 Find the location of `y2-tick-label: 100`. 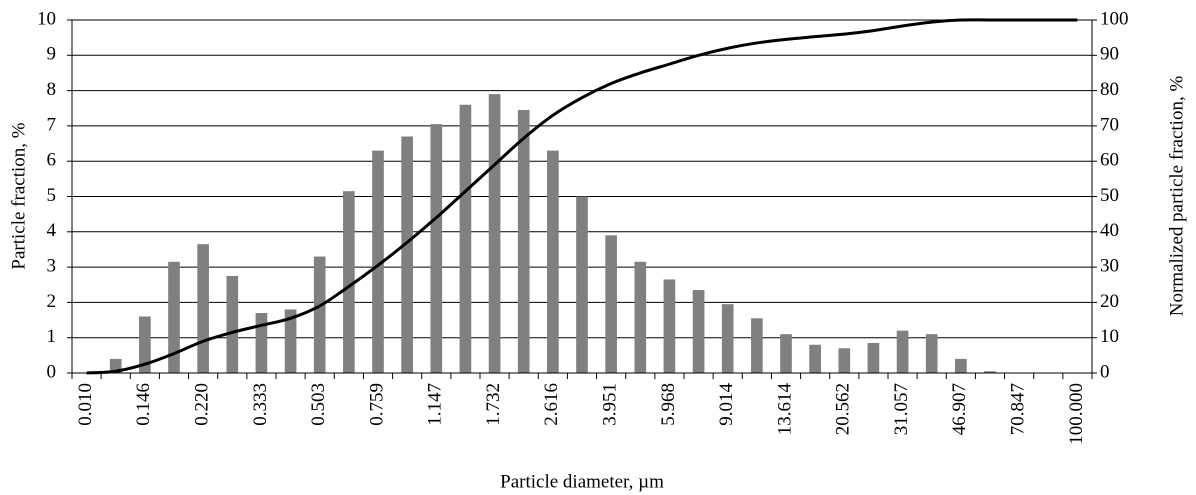

y2-tick-label: 100 is located at coordinates (1114, 18).